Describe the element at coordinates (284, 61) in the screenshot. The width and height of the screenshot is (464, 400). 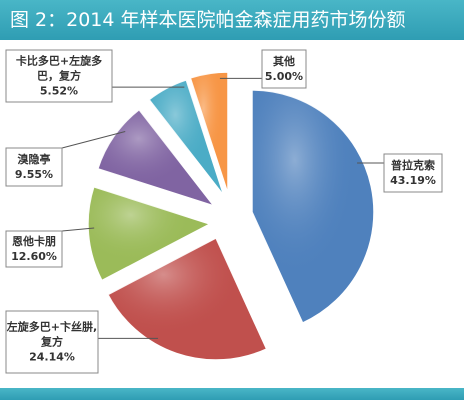
I see `slice-name-label: 其他` at that location.